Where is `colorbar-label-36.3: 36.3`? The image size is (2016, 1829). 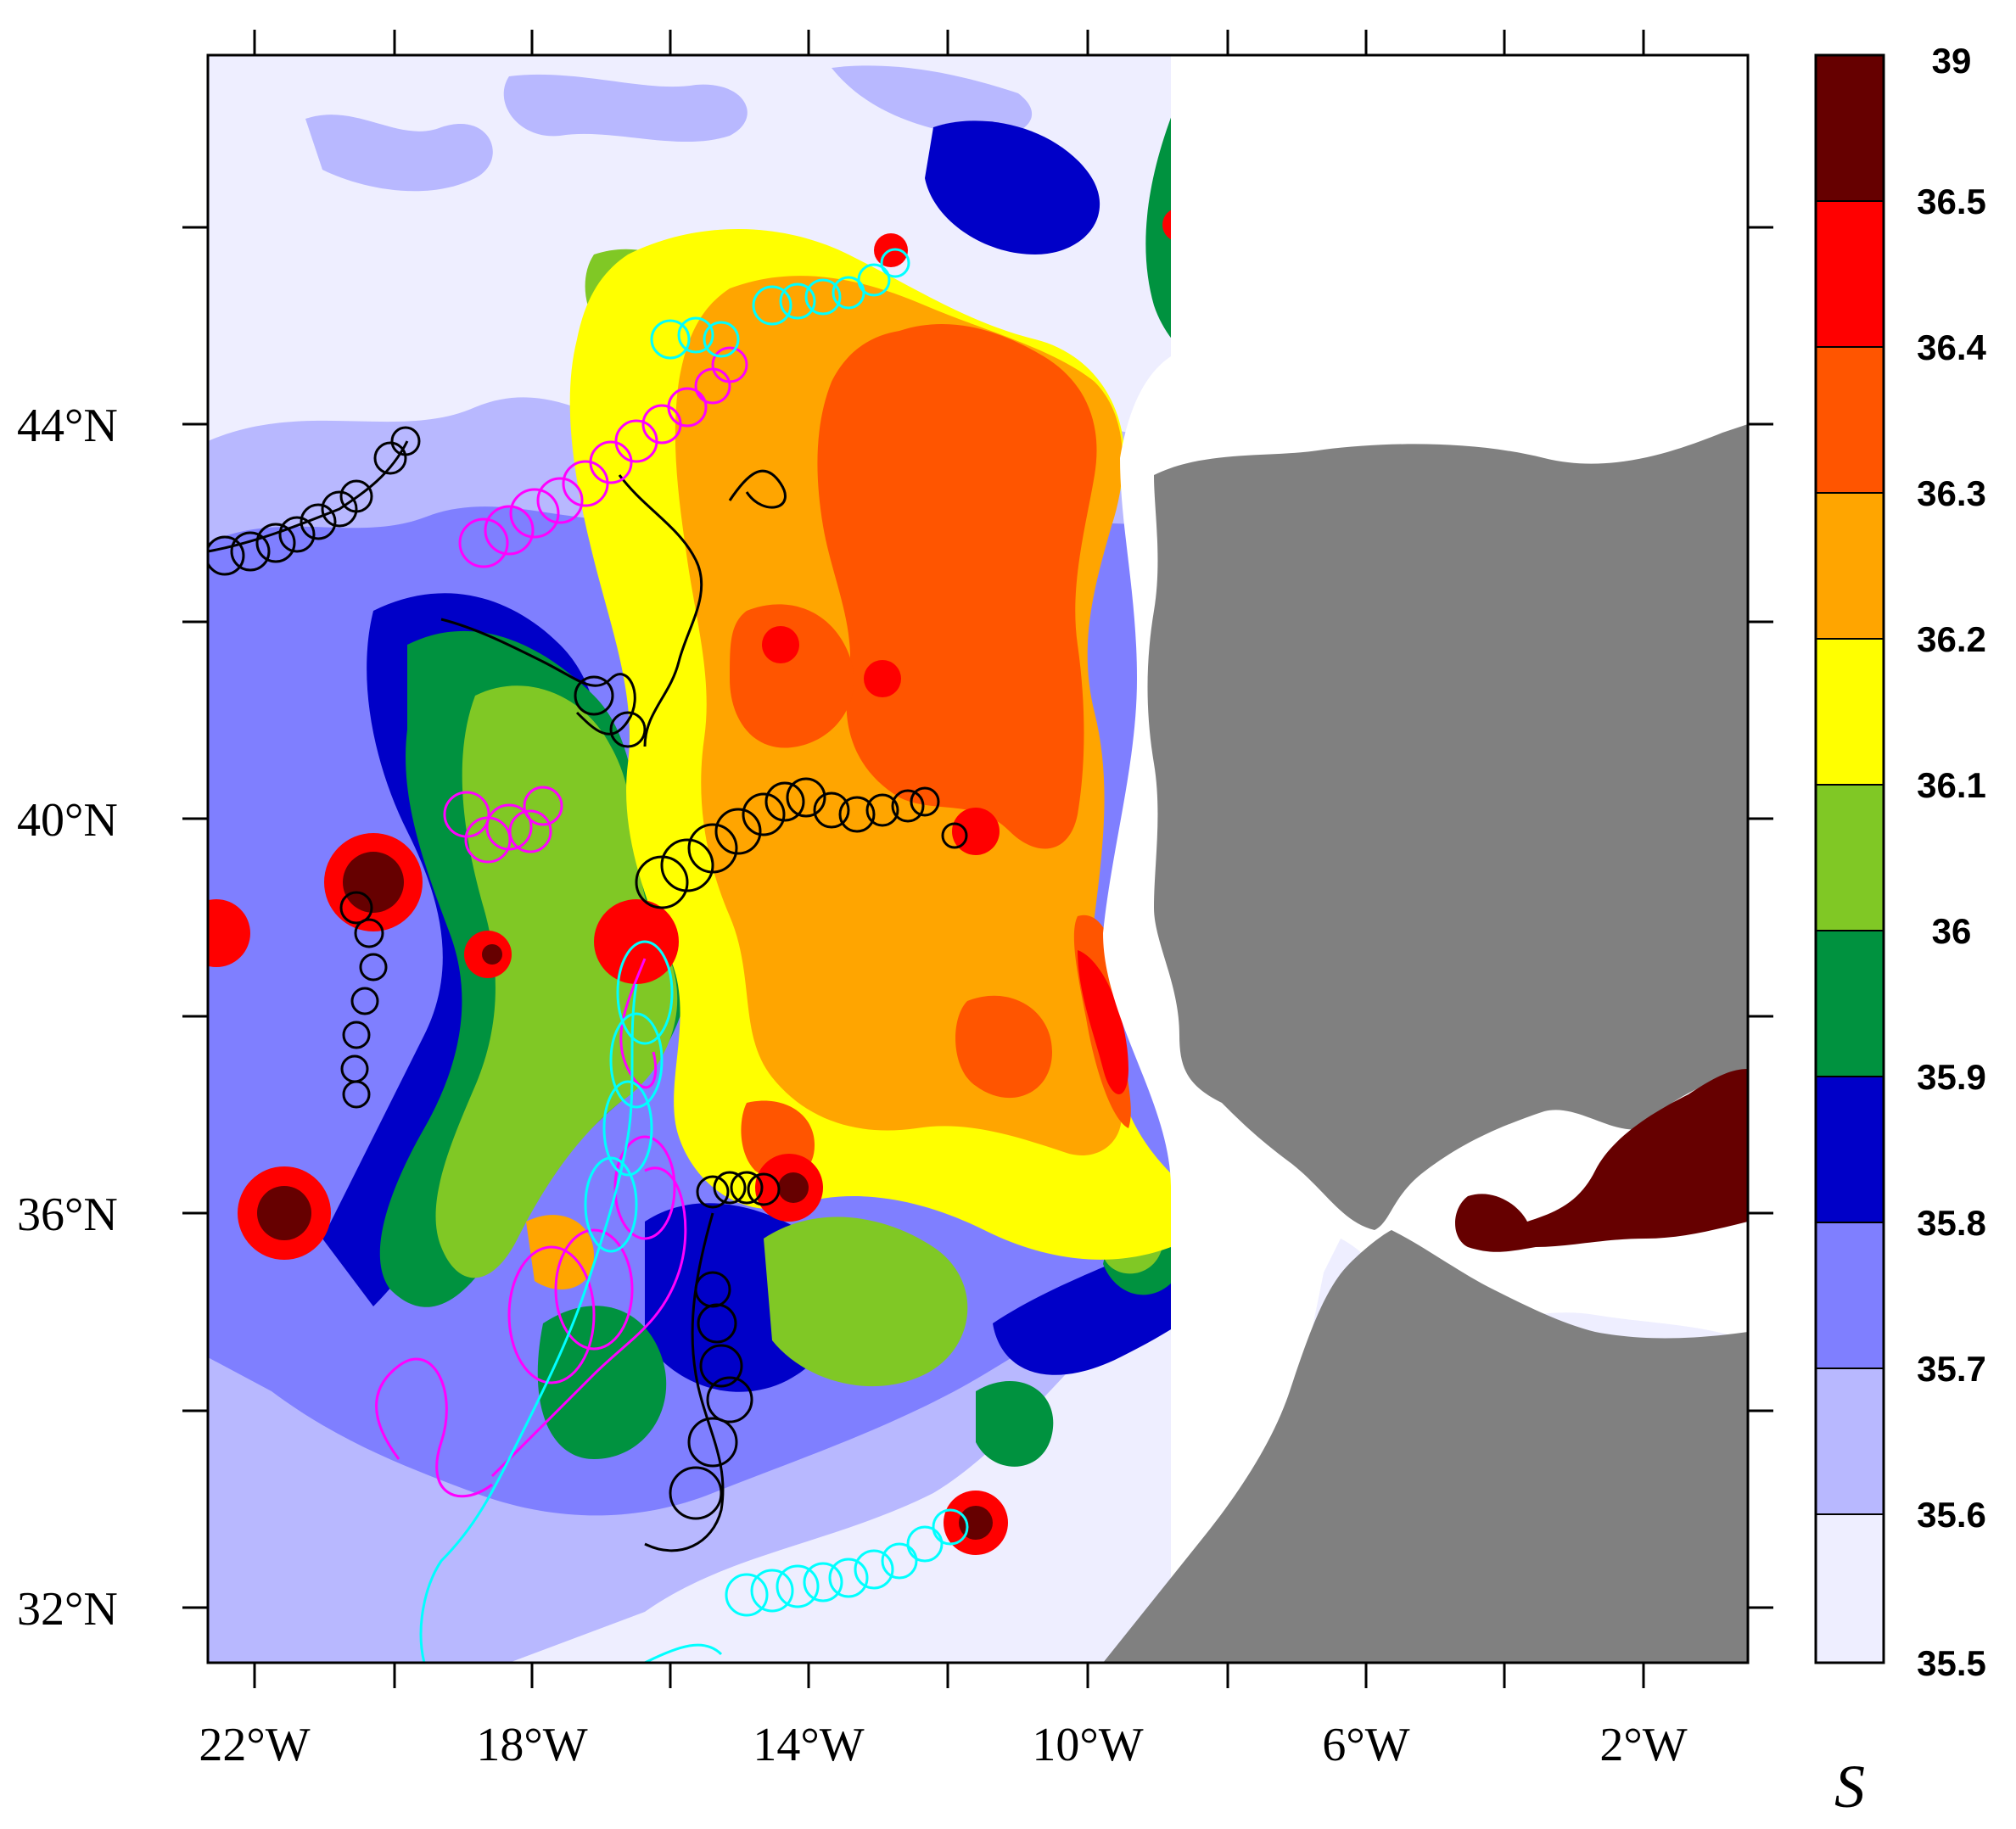 colorbar-label-36.3: 36.3 is located at coordinates (1952, 493).